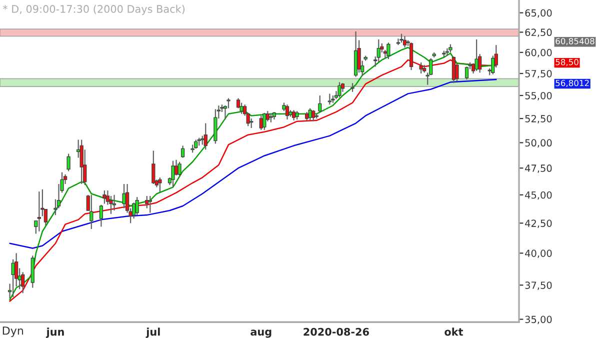 This screenshot has height=338, width=600. Describe the element at coordinates (538, 96) in the screenshot. I see `y-tick-label: 55,00` at that location.